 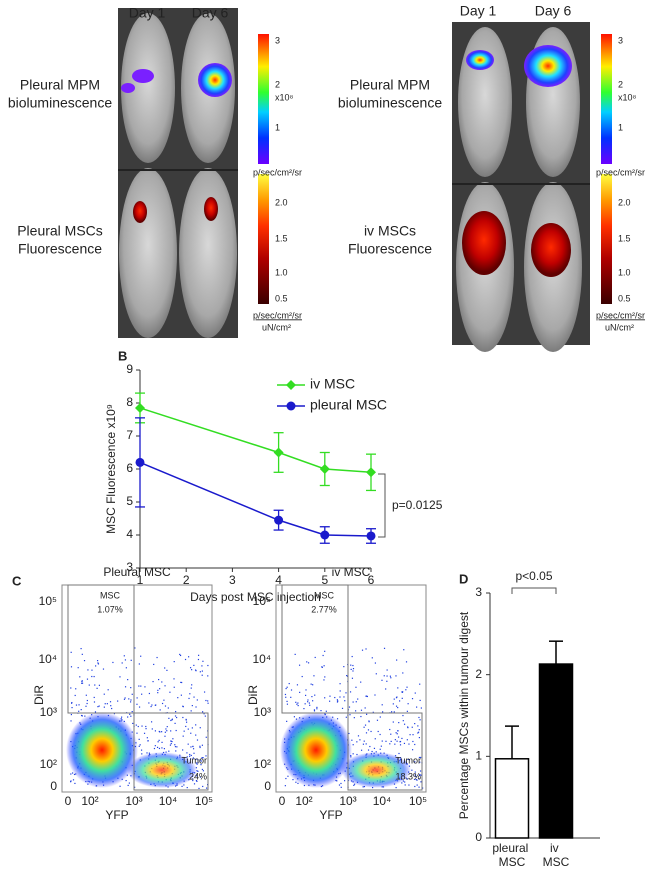 I want to click on bar, so click(x=512, y=798).